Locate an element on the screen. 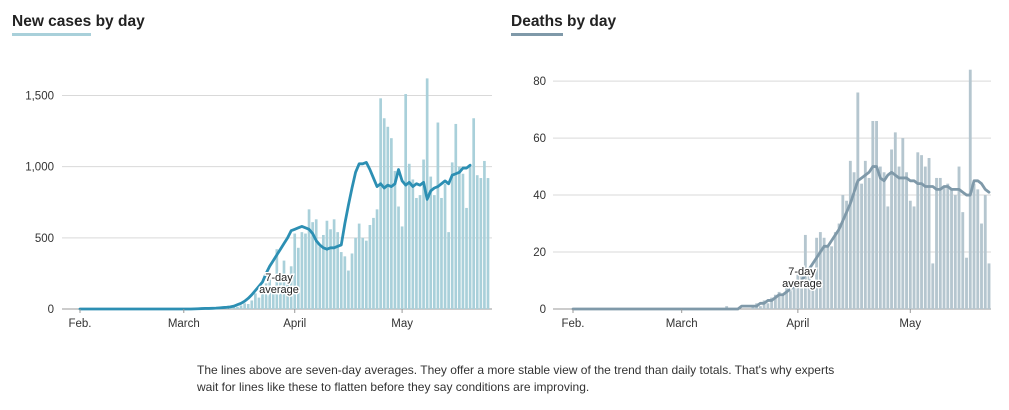 The image size is (1009, 410). deaths-title: Deaths by day is located at coordinates (563, 24).